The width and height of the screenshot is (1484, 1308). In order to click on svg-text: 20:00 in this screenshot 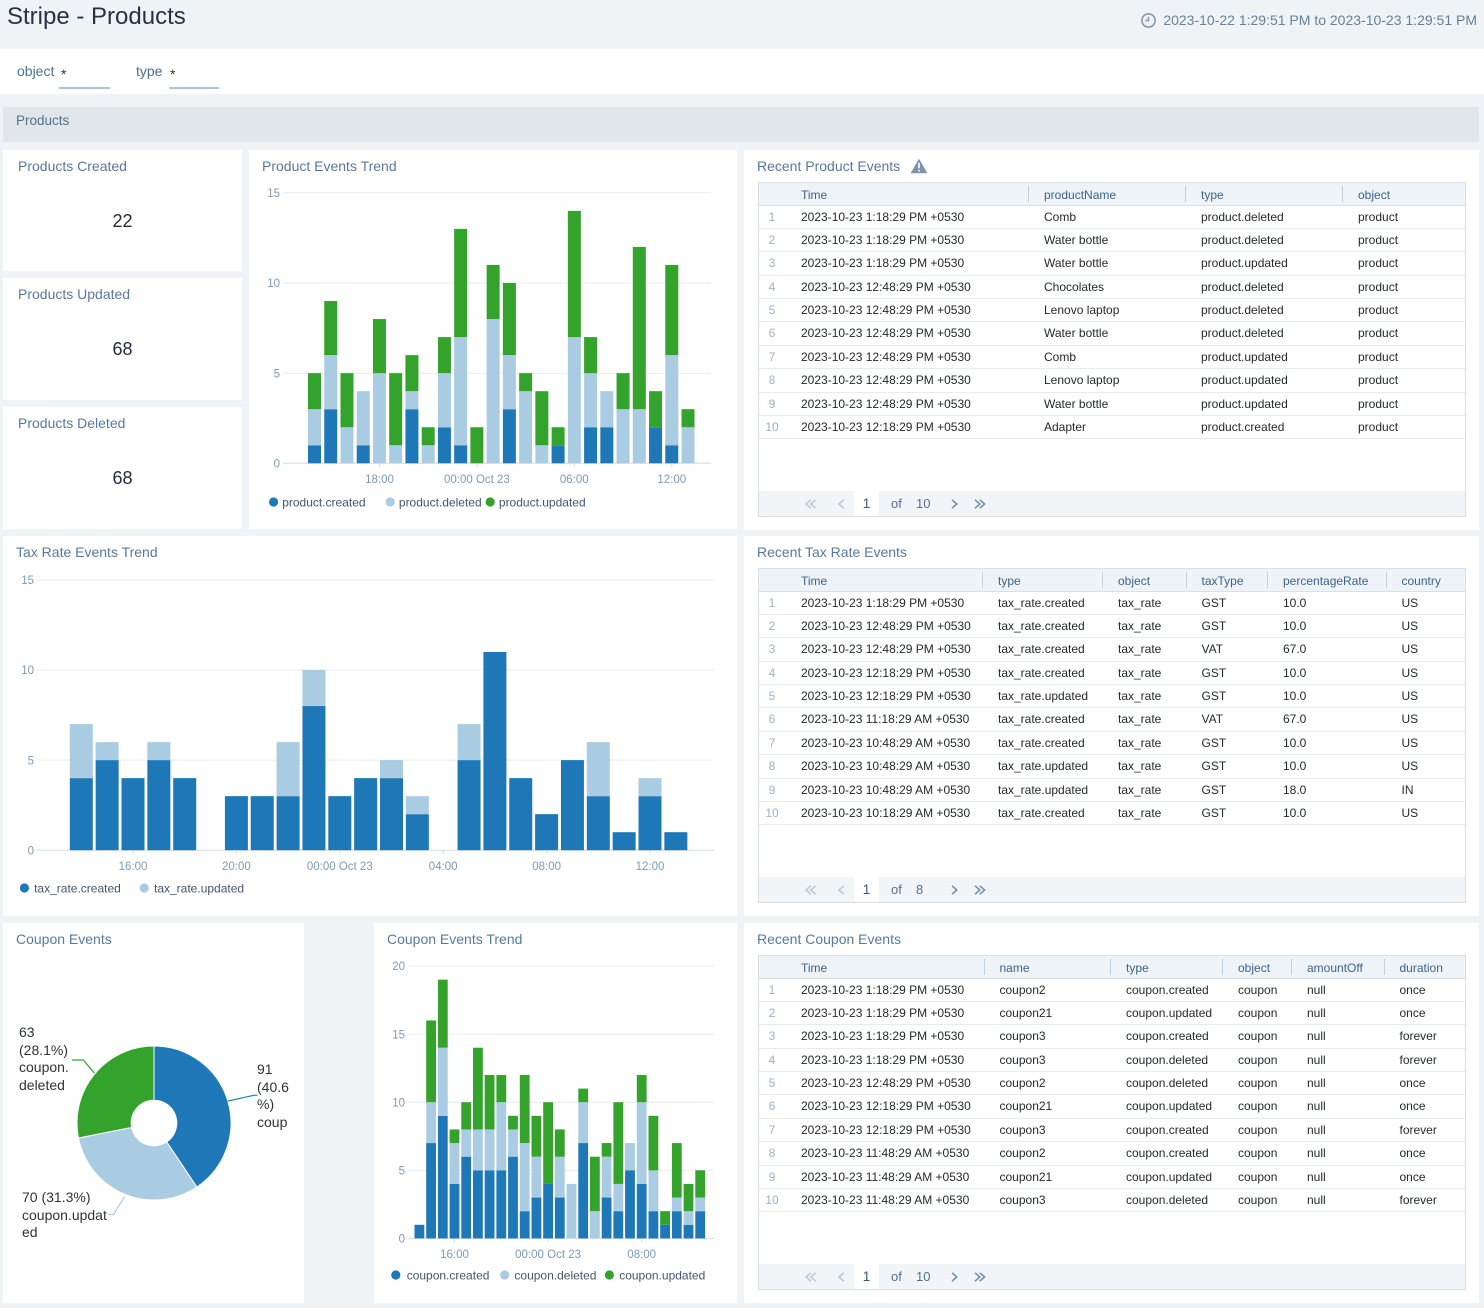, I will do `click(236, 867)`.